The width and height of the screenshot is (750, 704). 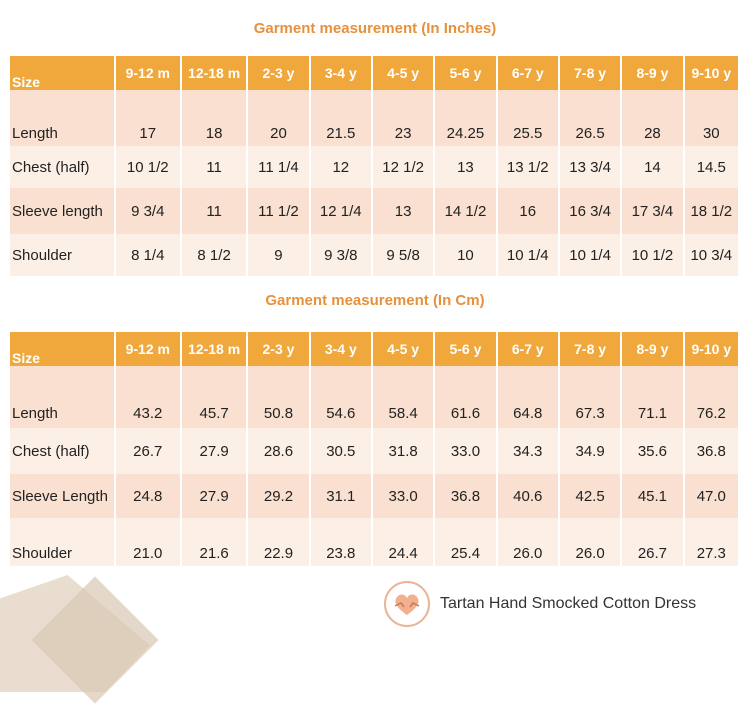 I want to click on table-cell: 23.8, so click(x=340, y=542).